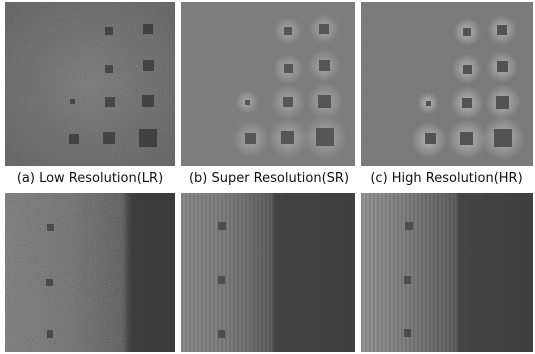 Image resolution: width=535 pixels, height=354 pixels. I want to click on top-hr-image, so click(447, 84).